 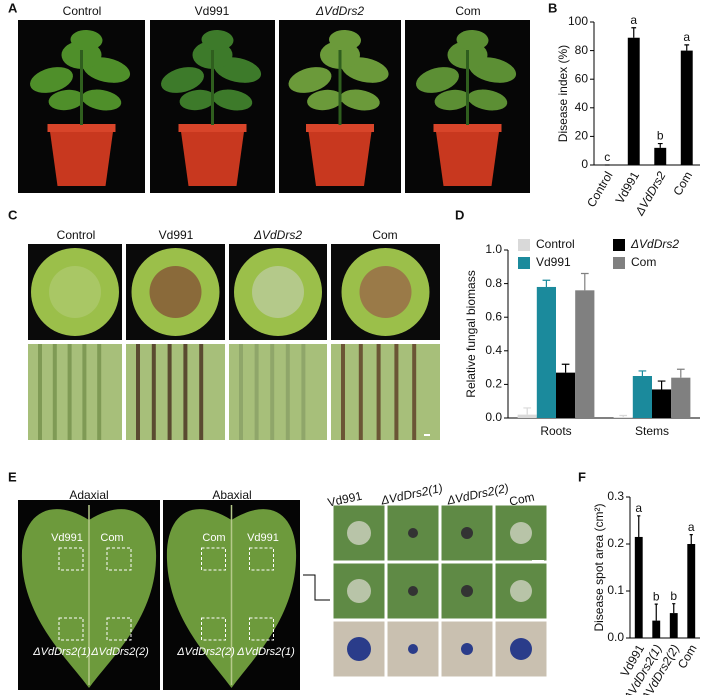 What do you see at coordinates (339, 11) in the screenshot?
I see `photo-label: ΔVdDrs2` at bounding box center [339, 11].